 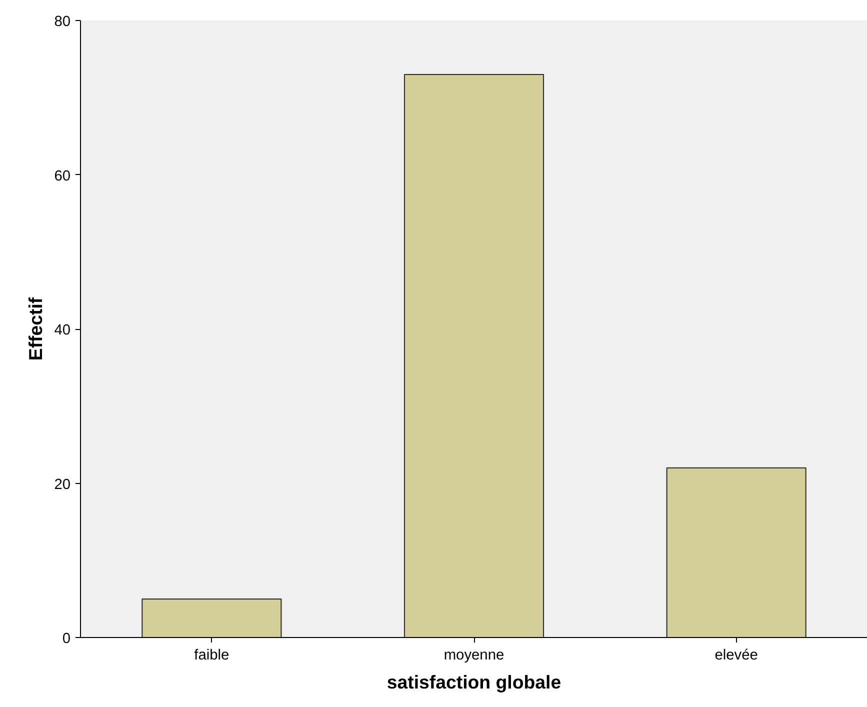 I want to click on y-tick-label: 80, so click(x=62, y=22).